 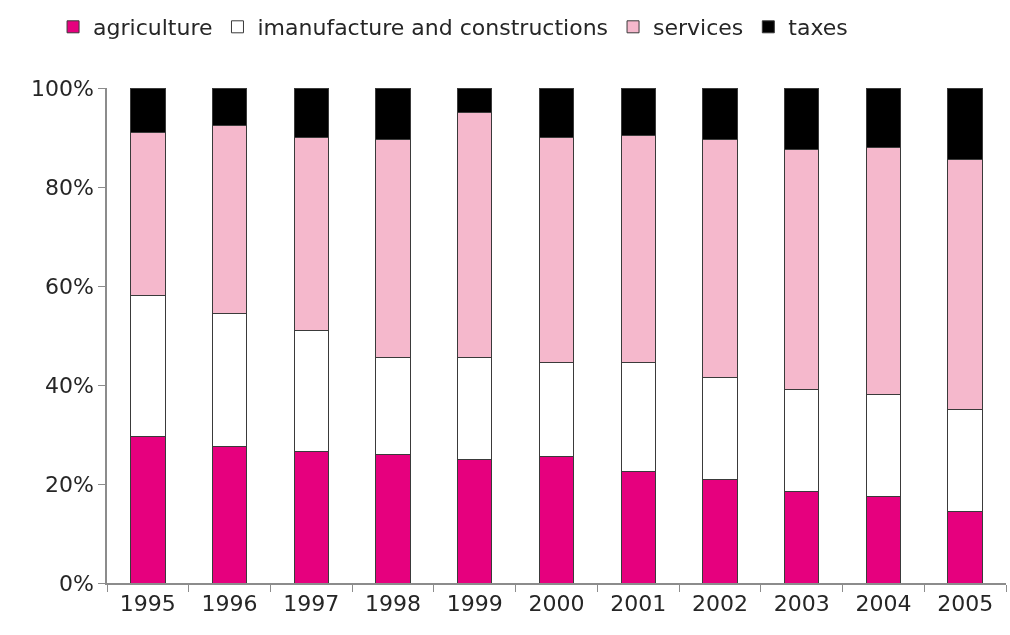 I want to click on x-tick-label: 1998, so click(x=393, y=604).